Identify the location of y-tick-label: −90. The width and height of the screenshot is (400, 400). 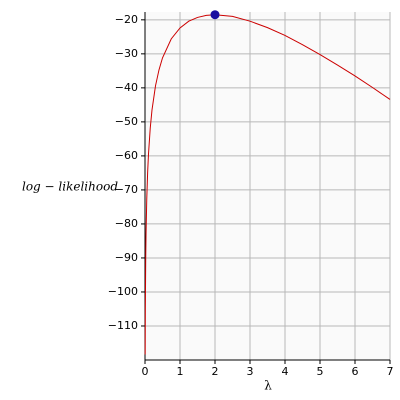
(126, 257).